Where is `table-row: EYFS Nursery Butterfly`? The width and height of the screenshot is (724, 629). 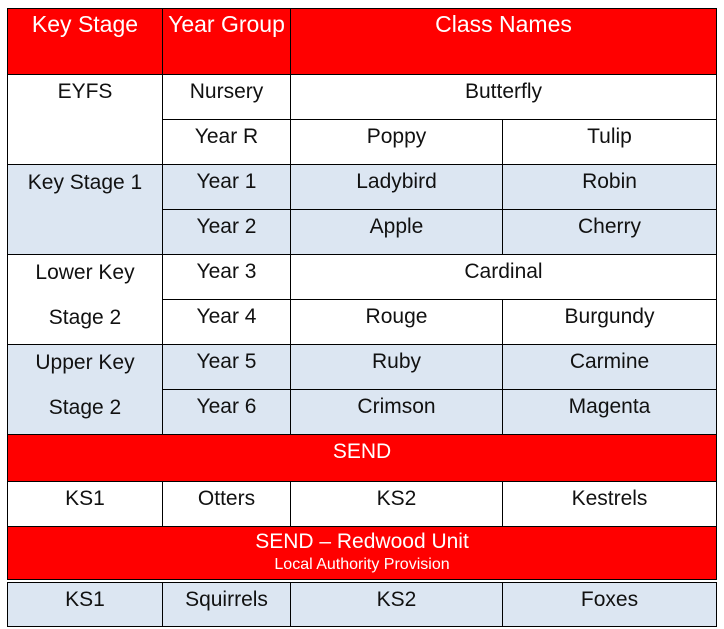 table-row: EYFS Nursery Butterfly is located at coordinates (362, 119).